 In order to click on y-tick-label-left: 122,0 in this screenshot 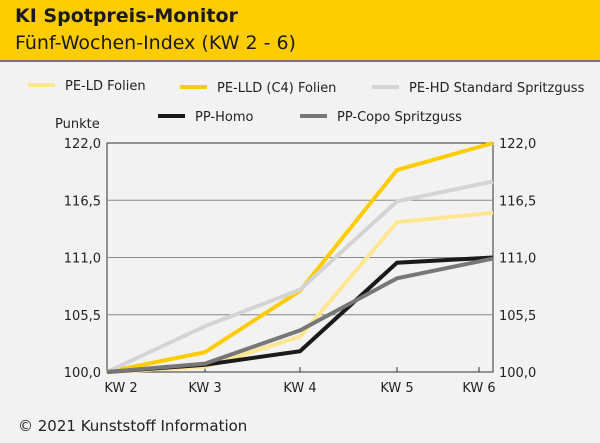, I will do `click(82, 144)`.